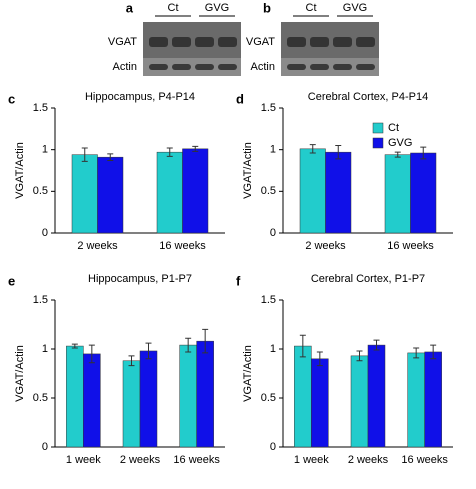 This screenshot has width=476, height=489. What do you see at coordinates (393, 128) in the screenshot?
I see `legend-label: Ct` at bounding box center [393, 128].